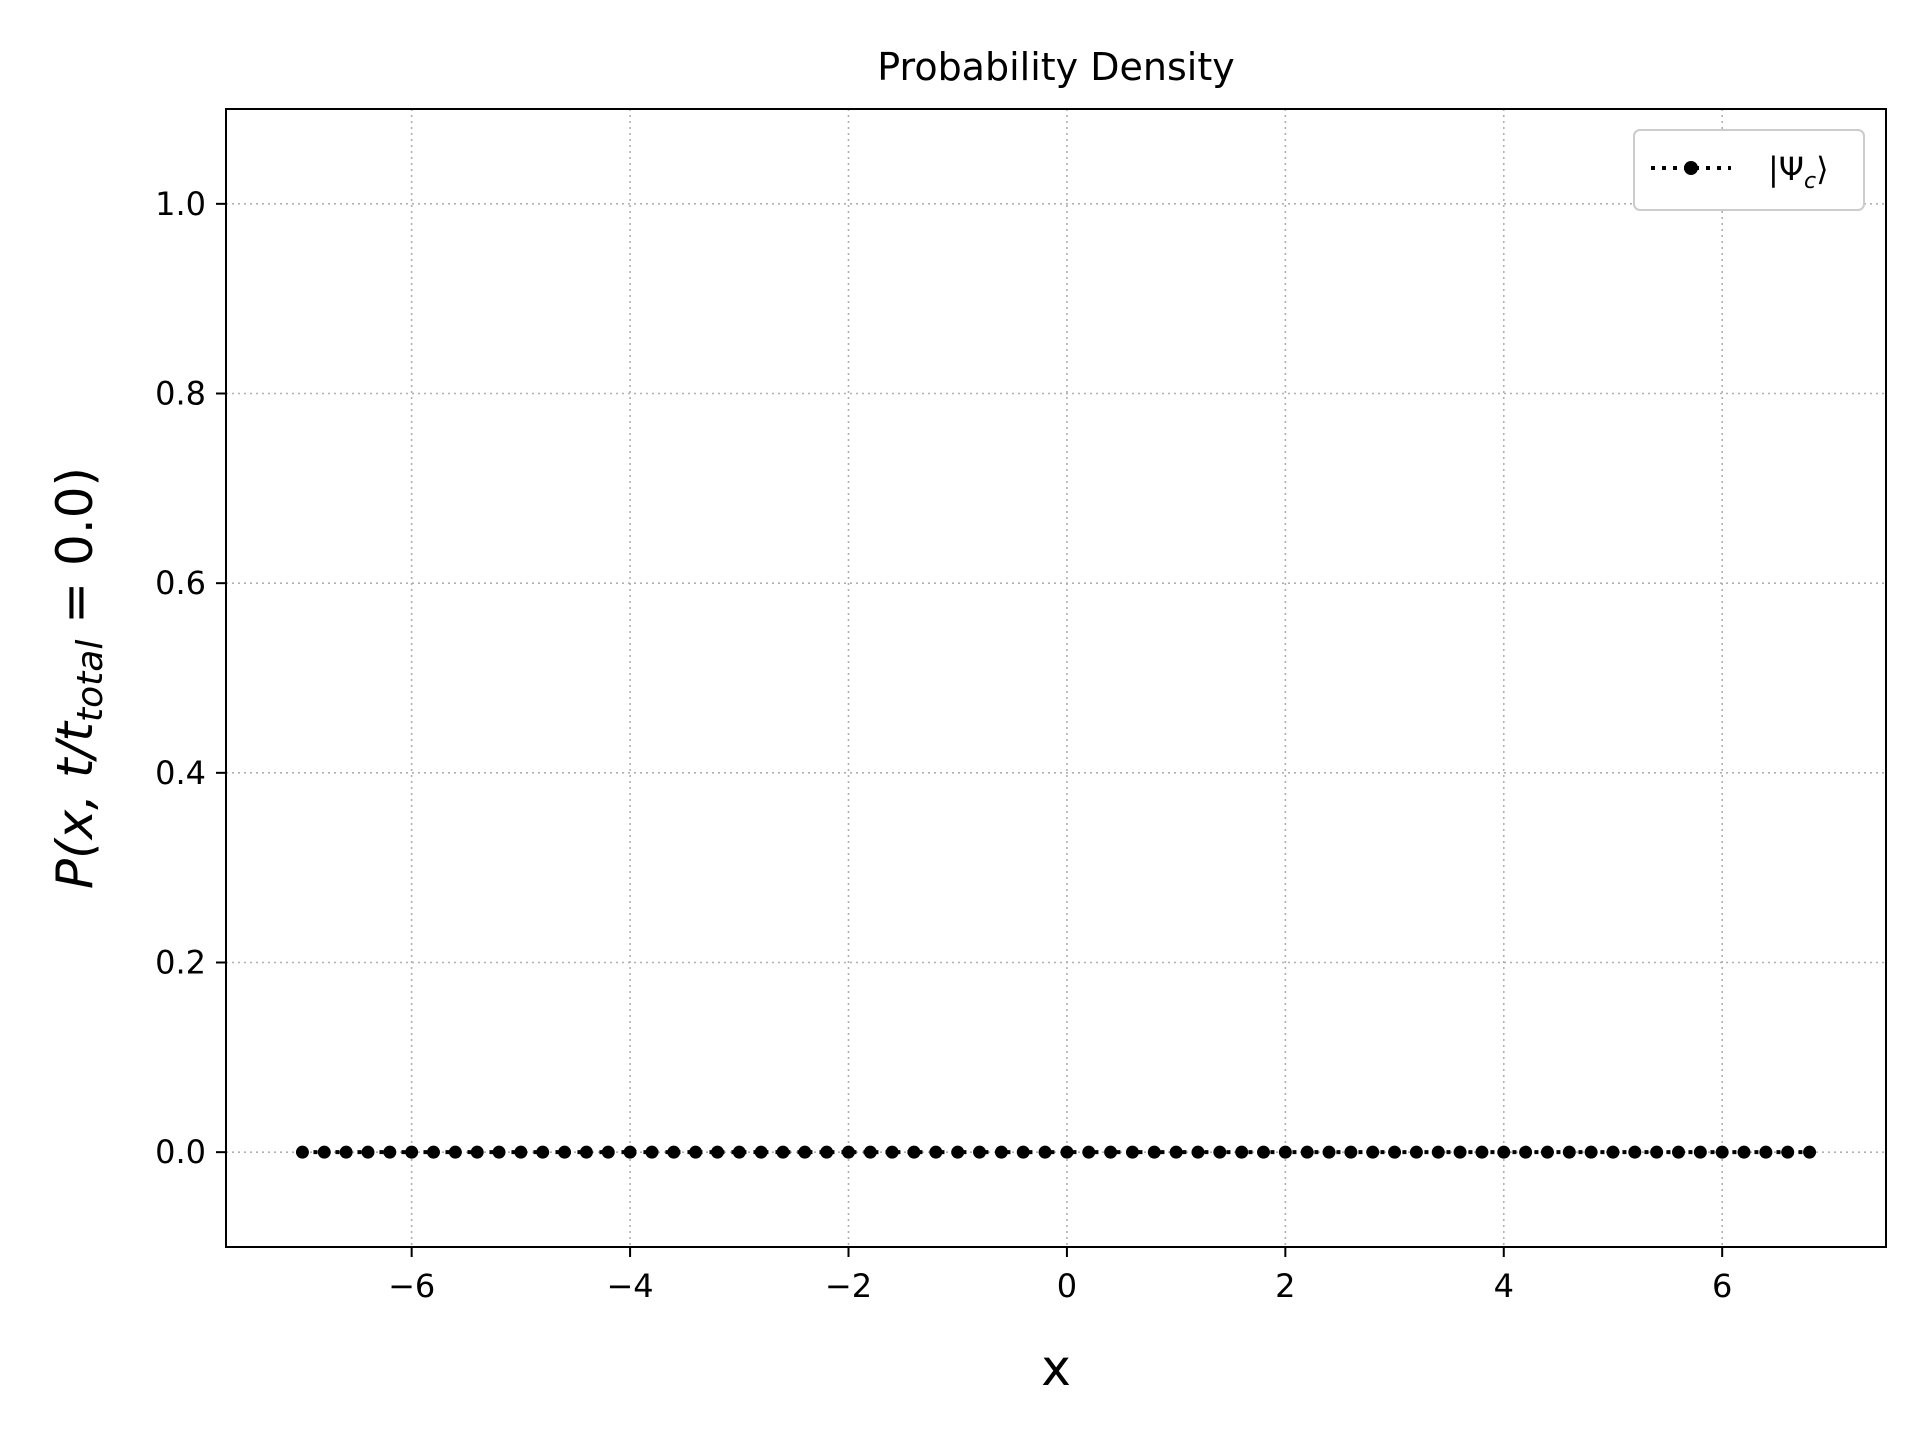 This screenshot has width=1920, height=1445. I want to click on legend-label: |Ψc⟩, so click(1798, 172).